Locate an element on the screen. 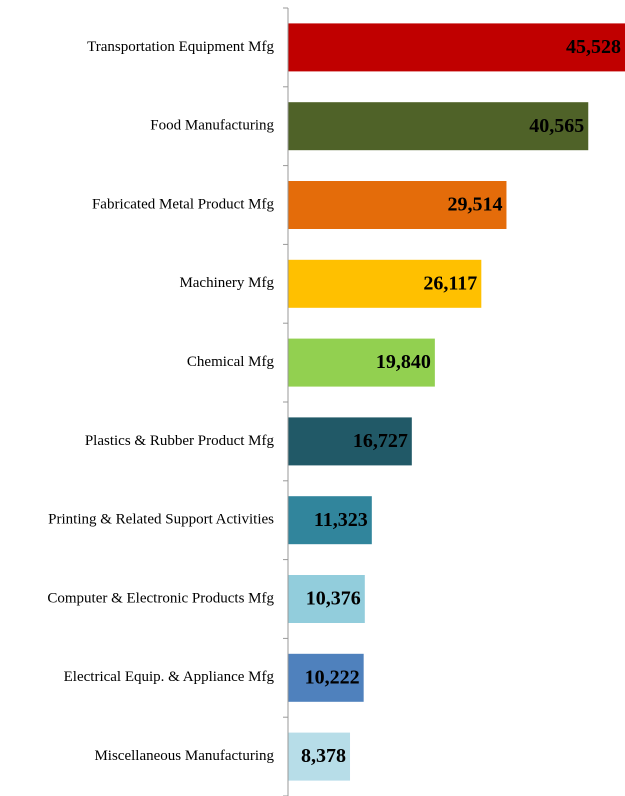 Image resolution: width=625 pixels, height=796 pixels. value-label: 16,727 is located at coordinates (380, 441).